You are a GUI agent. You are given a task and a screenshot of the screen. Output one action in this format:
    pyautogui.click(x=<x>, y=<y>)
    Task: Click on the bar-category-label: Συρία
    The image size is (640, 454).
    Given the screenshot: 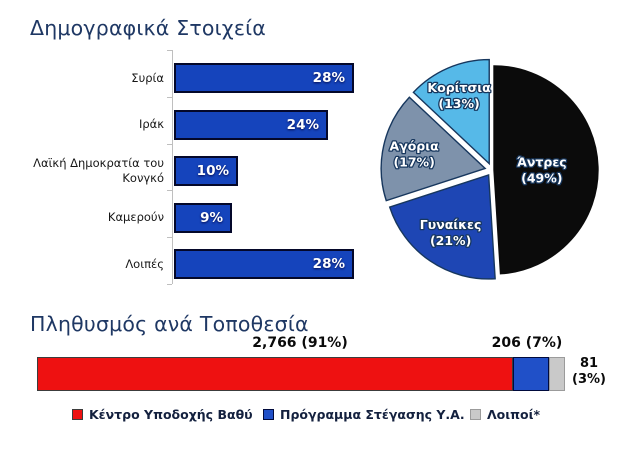 What is the action you would take?
    pyautogui.click(x=147, y=77)
    